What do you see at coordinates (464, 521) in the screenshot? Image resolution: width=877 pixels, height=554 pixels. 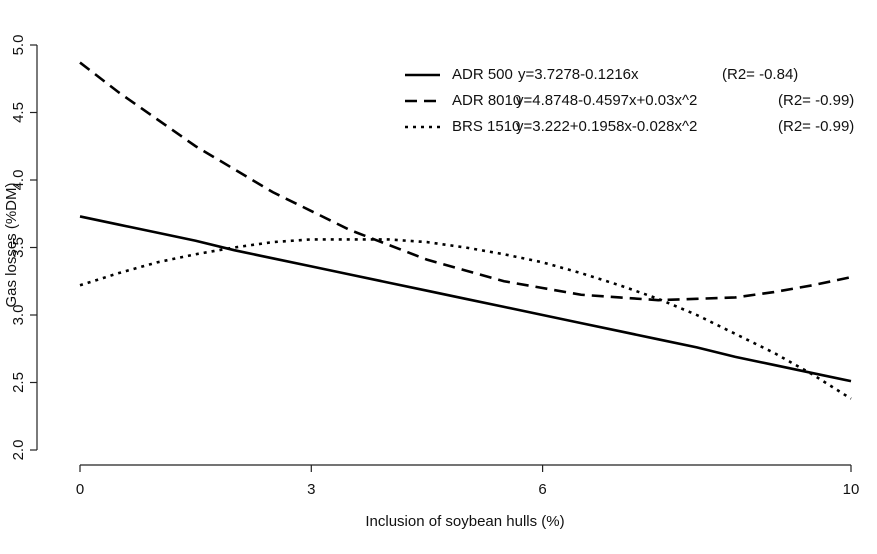 I see `x-axis-label: Inclusion of soybean hulls (%)` at bounding box center [464, 521].